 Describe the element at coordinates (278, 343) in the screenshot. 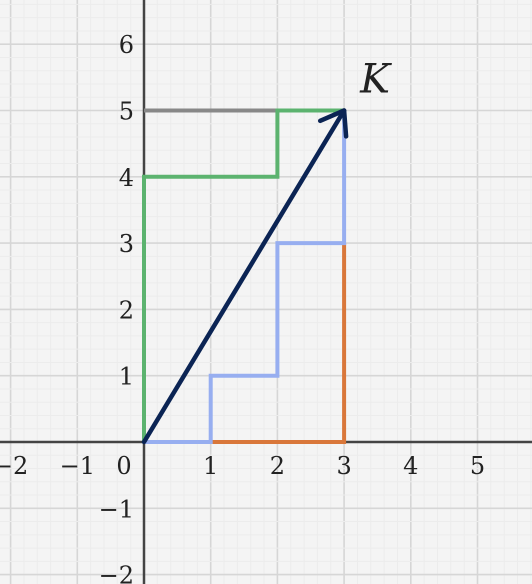

I see `orange-path` at that location.